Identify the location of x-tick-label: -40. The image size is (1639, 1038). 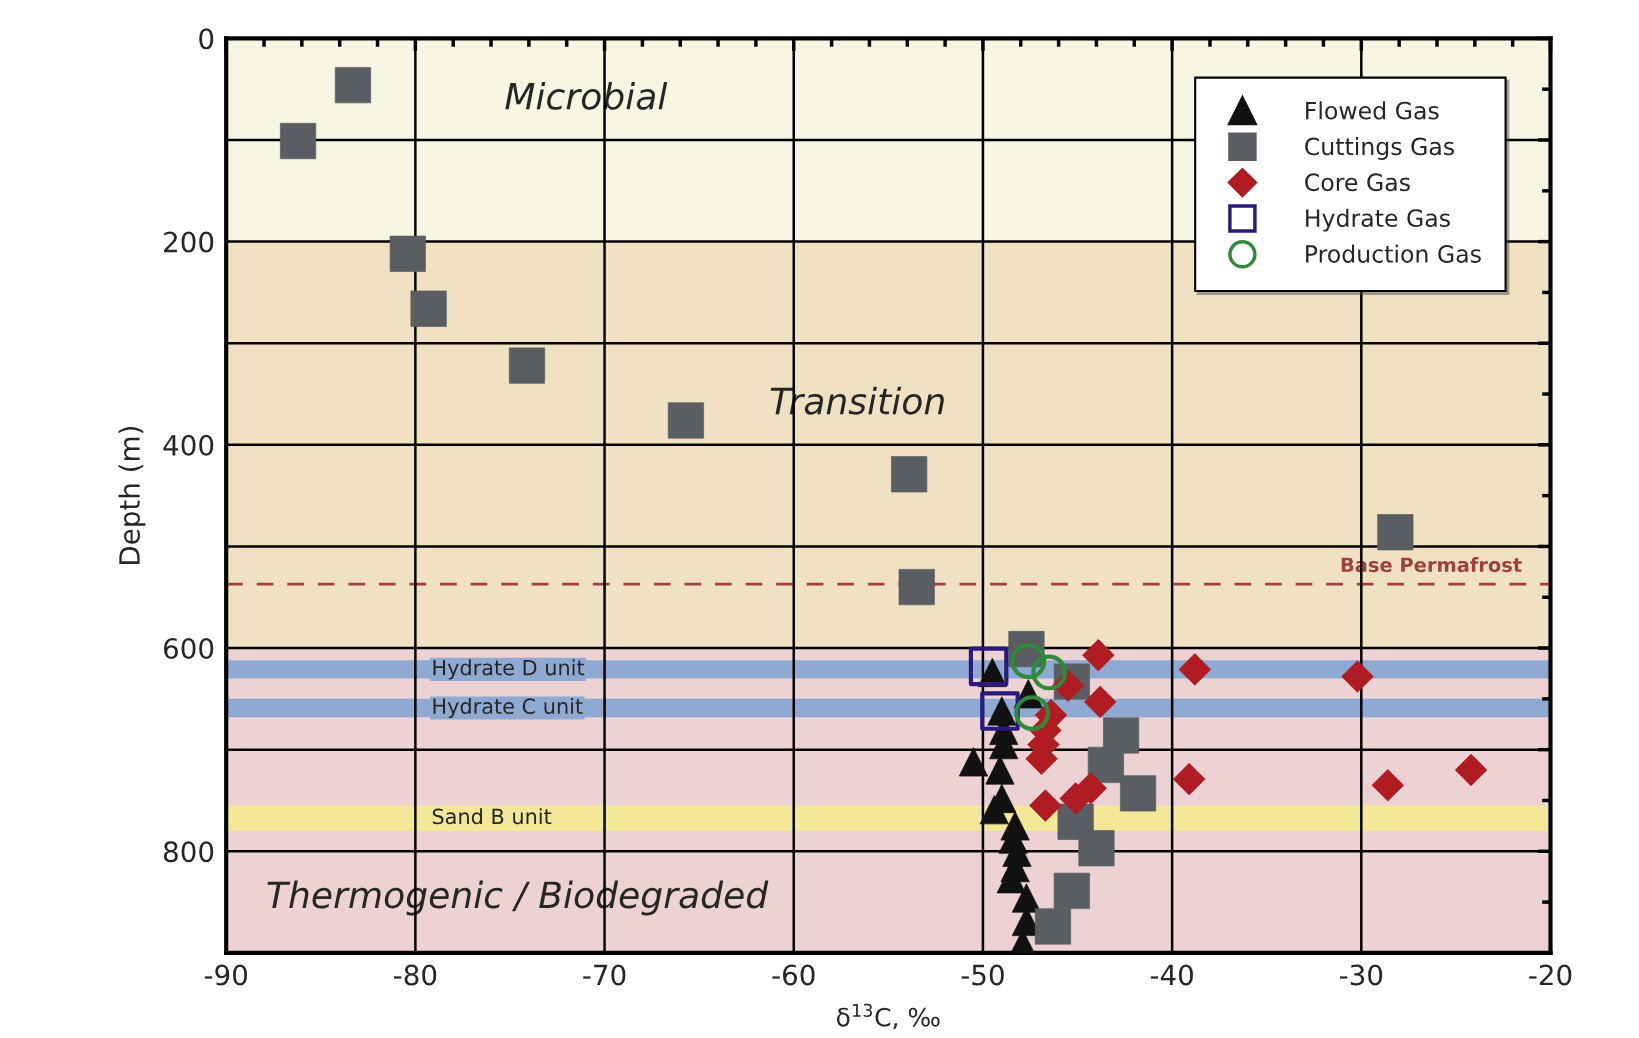
(1171, 975).